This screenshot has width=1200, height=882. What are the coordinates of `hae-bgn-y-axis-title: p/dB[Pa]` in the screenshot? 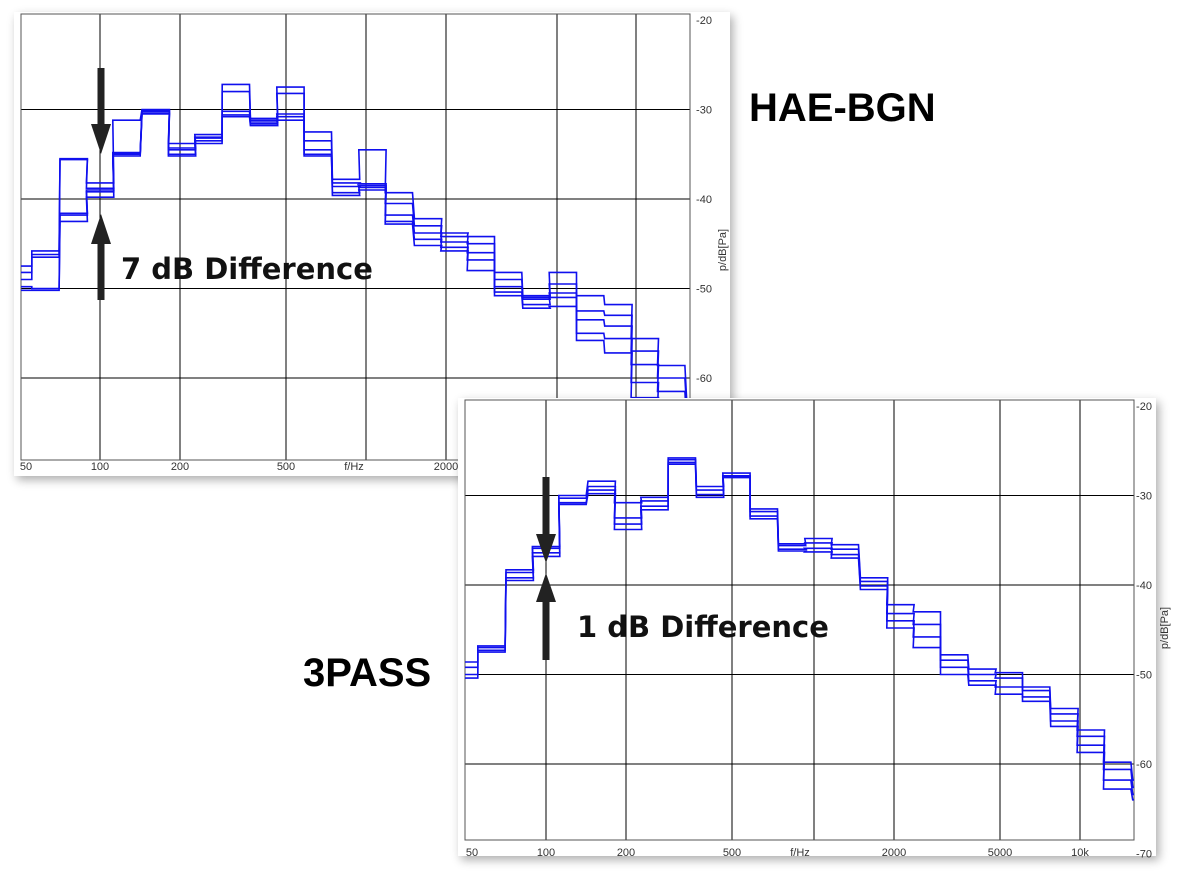 It's located at (723, 250).